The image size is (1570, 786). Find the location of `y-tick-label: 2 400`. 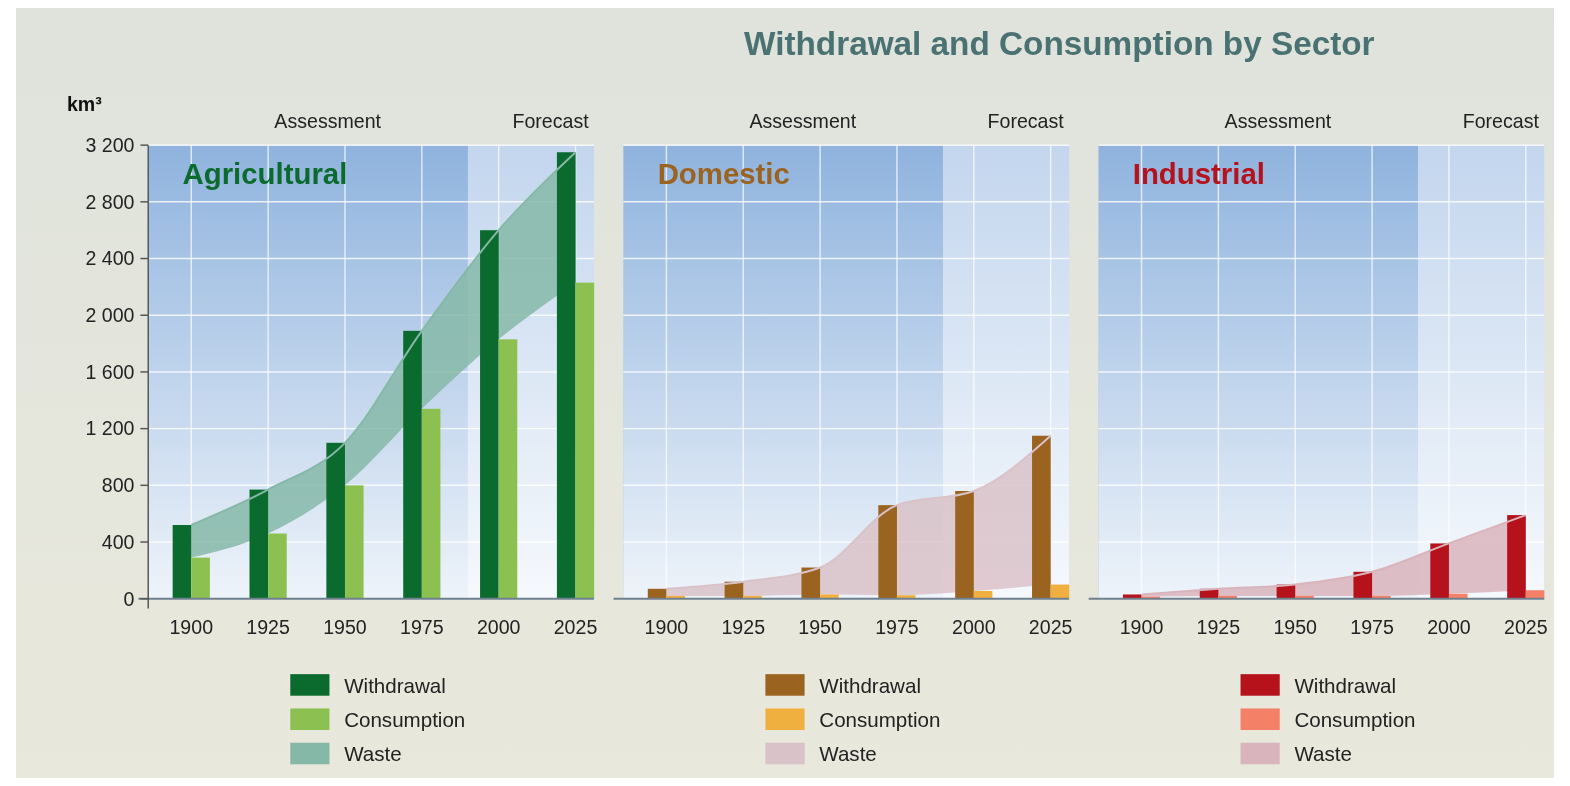

y-tick-label: 2 400 is located at coordinates (110, 258).